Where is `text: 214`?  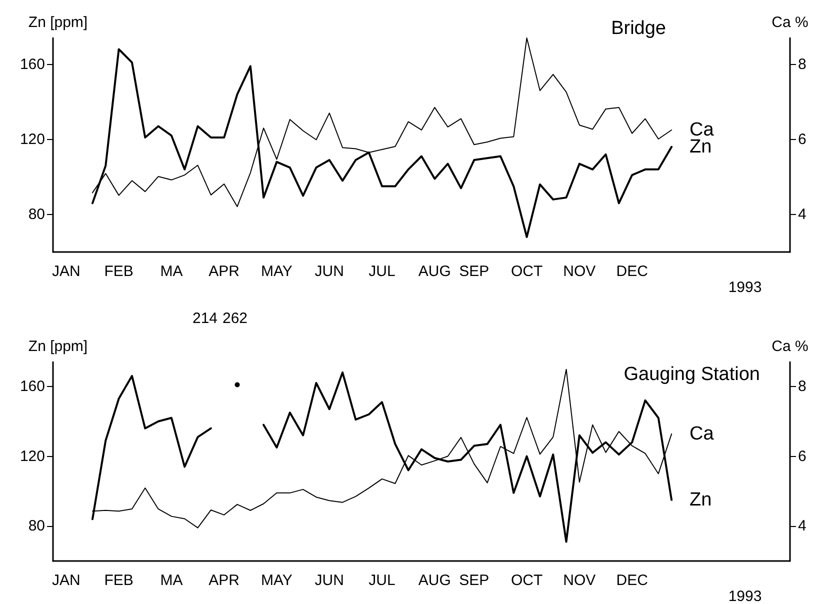
text: 214 is located at coordinates (205, 318).